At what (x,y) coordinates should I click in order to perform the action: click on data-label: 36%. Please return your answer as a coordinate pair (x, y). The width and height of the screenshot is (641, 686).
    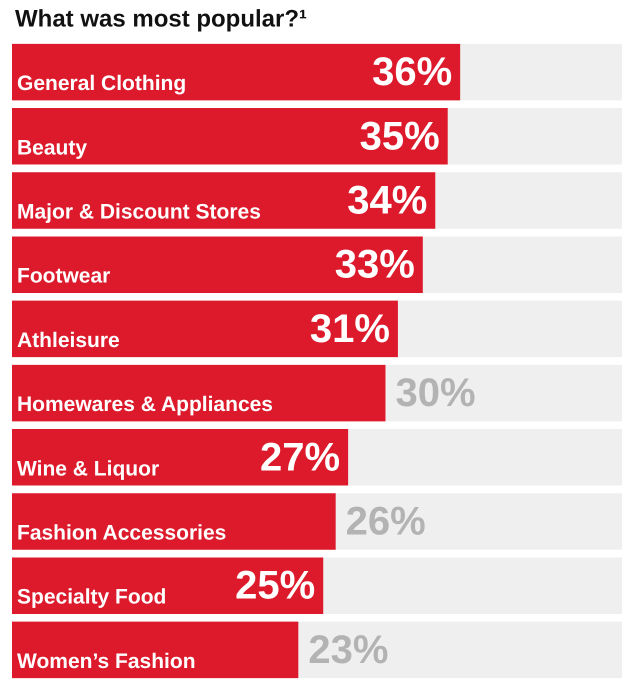
    Looking at the image, I should click on (412, 72).